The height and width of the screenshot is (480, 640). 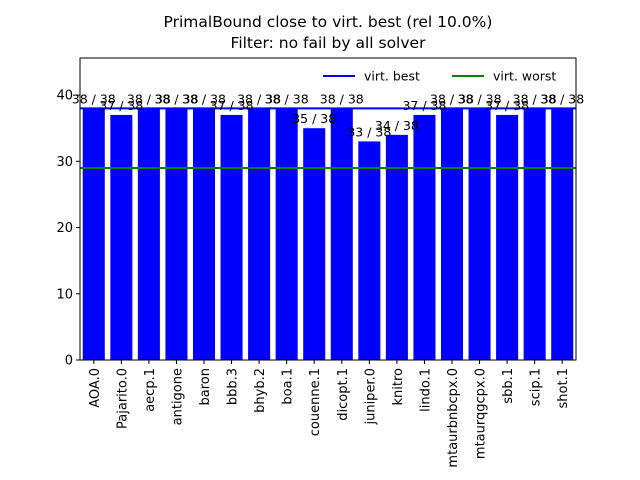 What do you see at coordinates (260, 390) in the screenshot?
I see `x-tick-label-bhyb-2: bhyb.2` at bounding box center [260, 390].